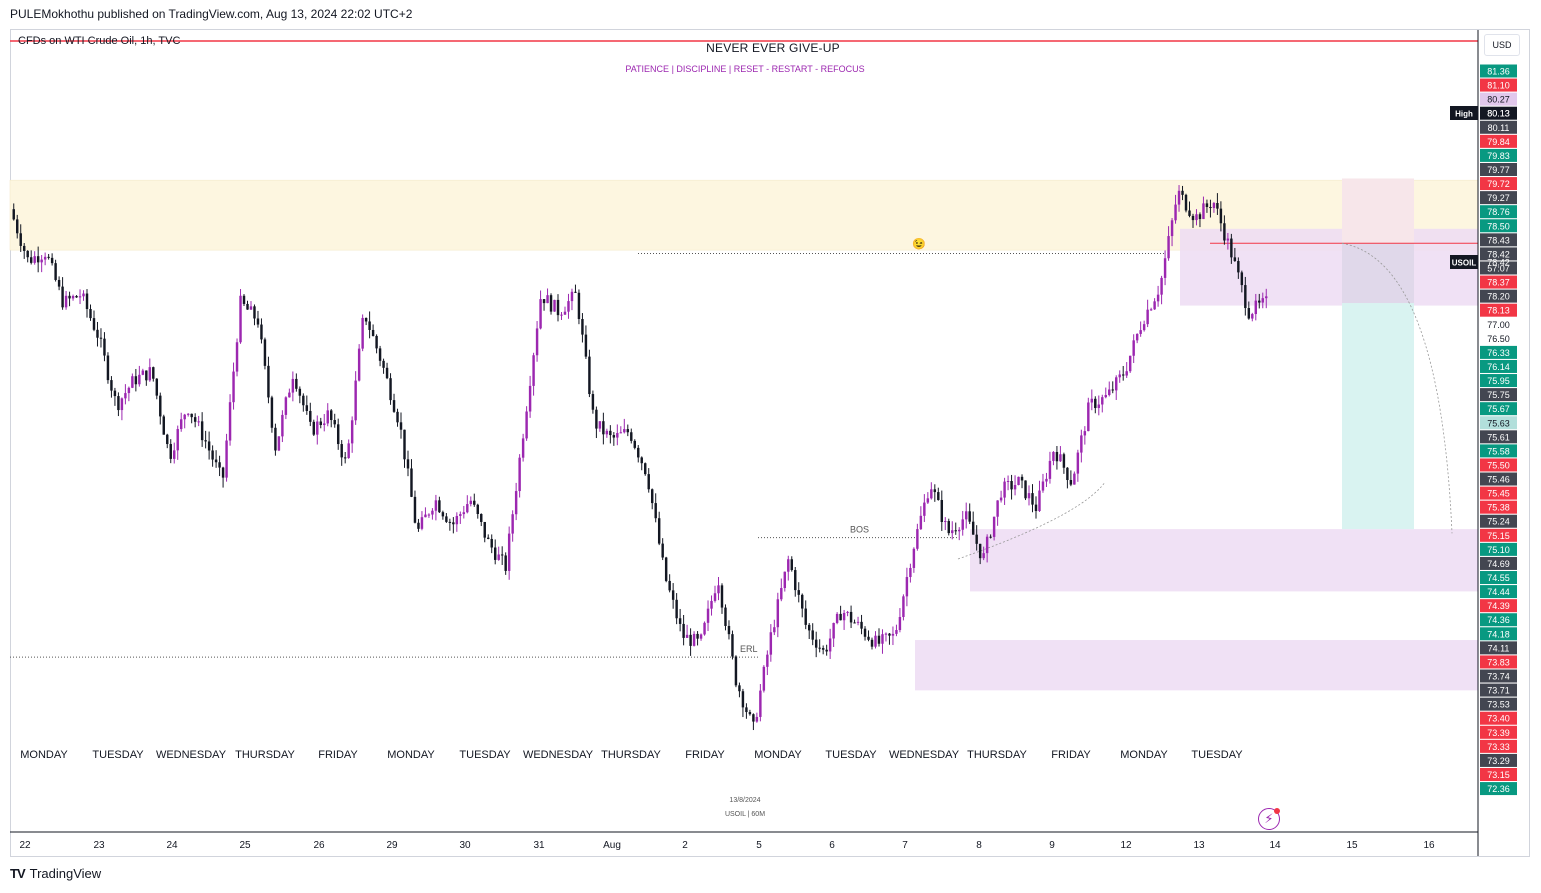 Image resolution: width=1541 pixels, height=893 pixels. Describe the element at coordinates (55, 873) in the screenshot. I see `tradingview-logo: TV TradingView` at that location.